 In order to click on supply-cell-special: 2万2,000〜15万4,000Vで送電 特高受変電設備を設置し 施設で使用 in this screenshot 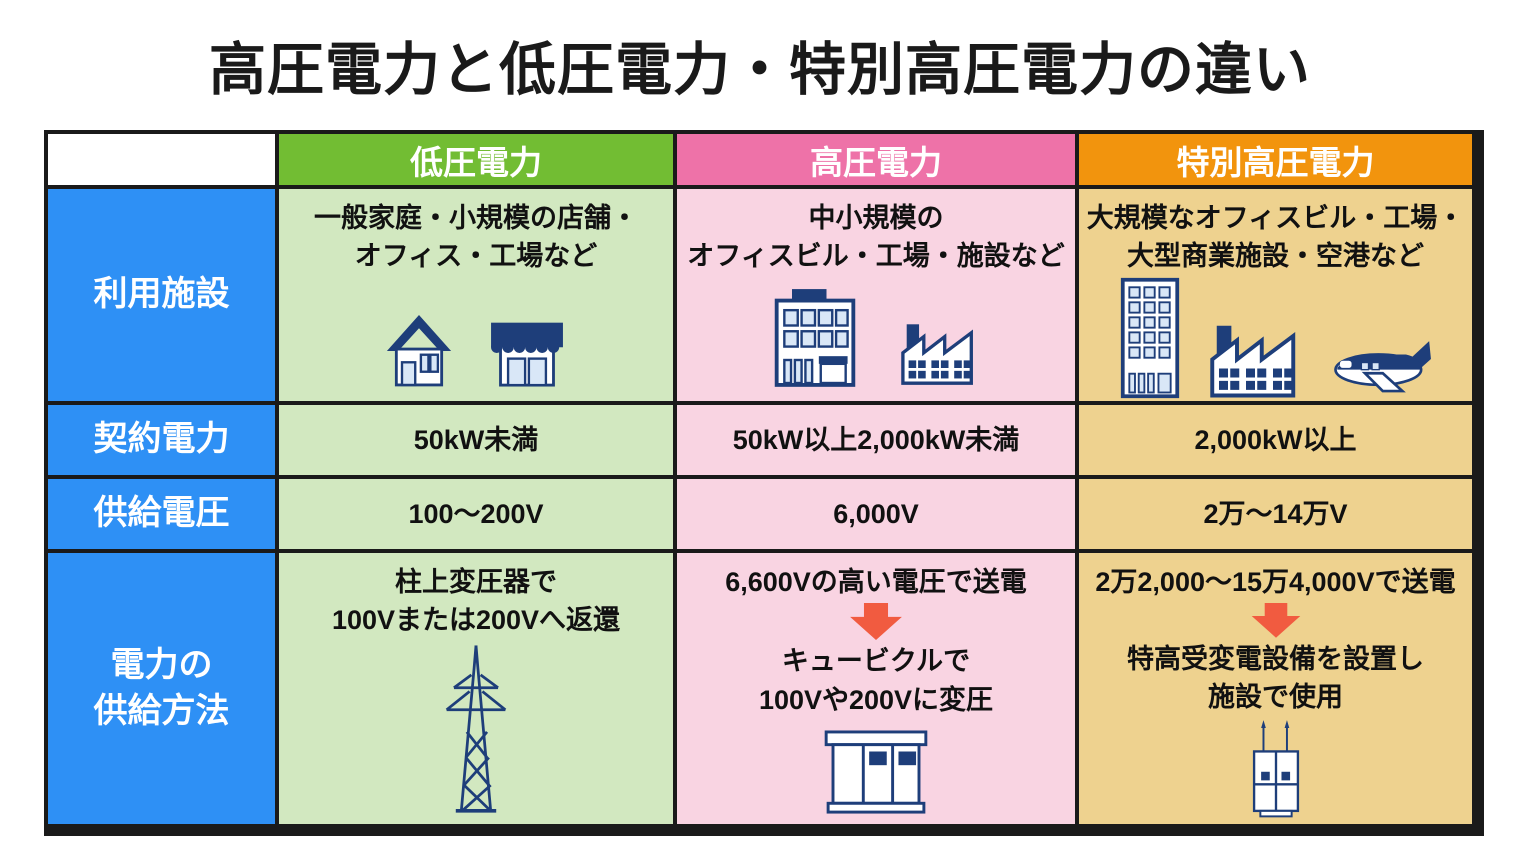, I will do `click(1275, 688)`.